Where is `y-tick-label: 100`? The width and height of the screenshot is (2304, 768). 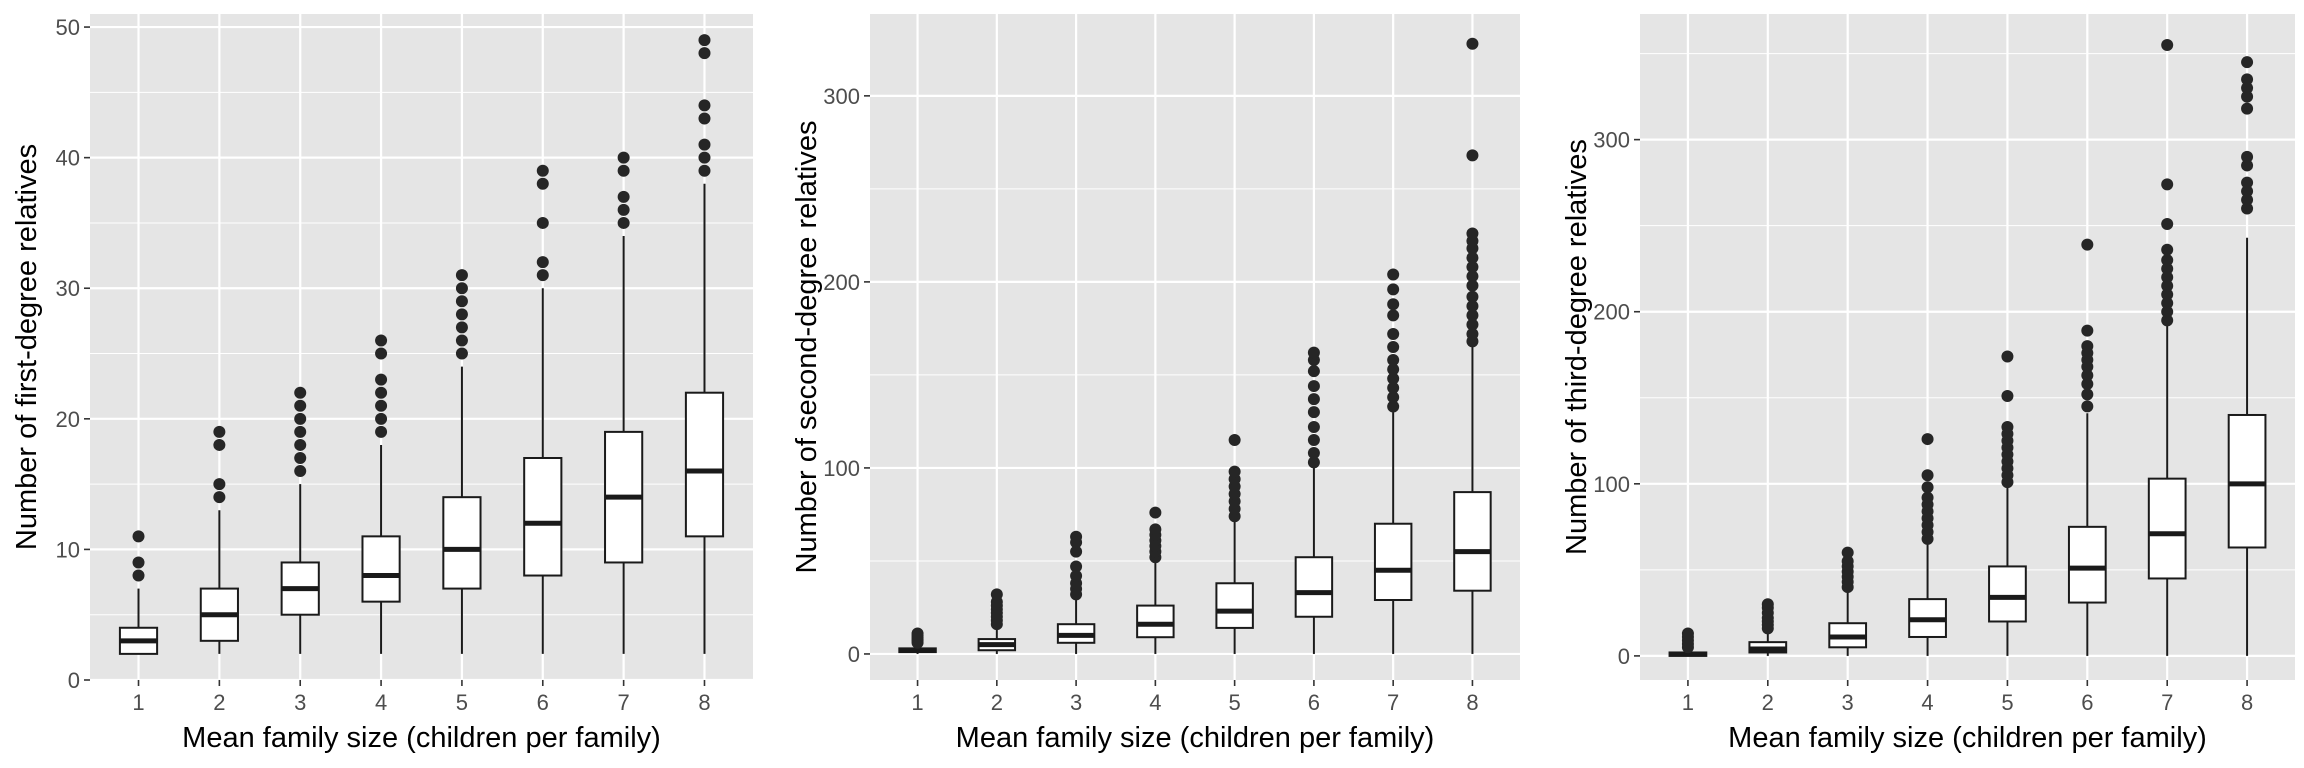
y-tick-label: 100 is located at coordinates (1611, 484).